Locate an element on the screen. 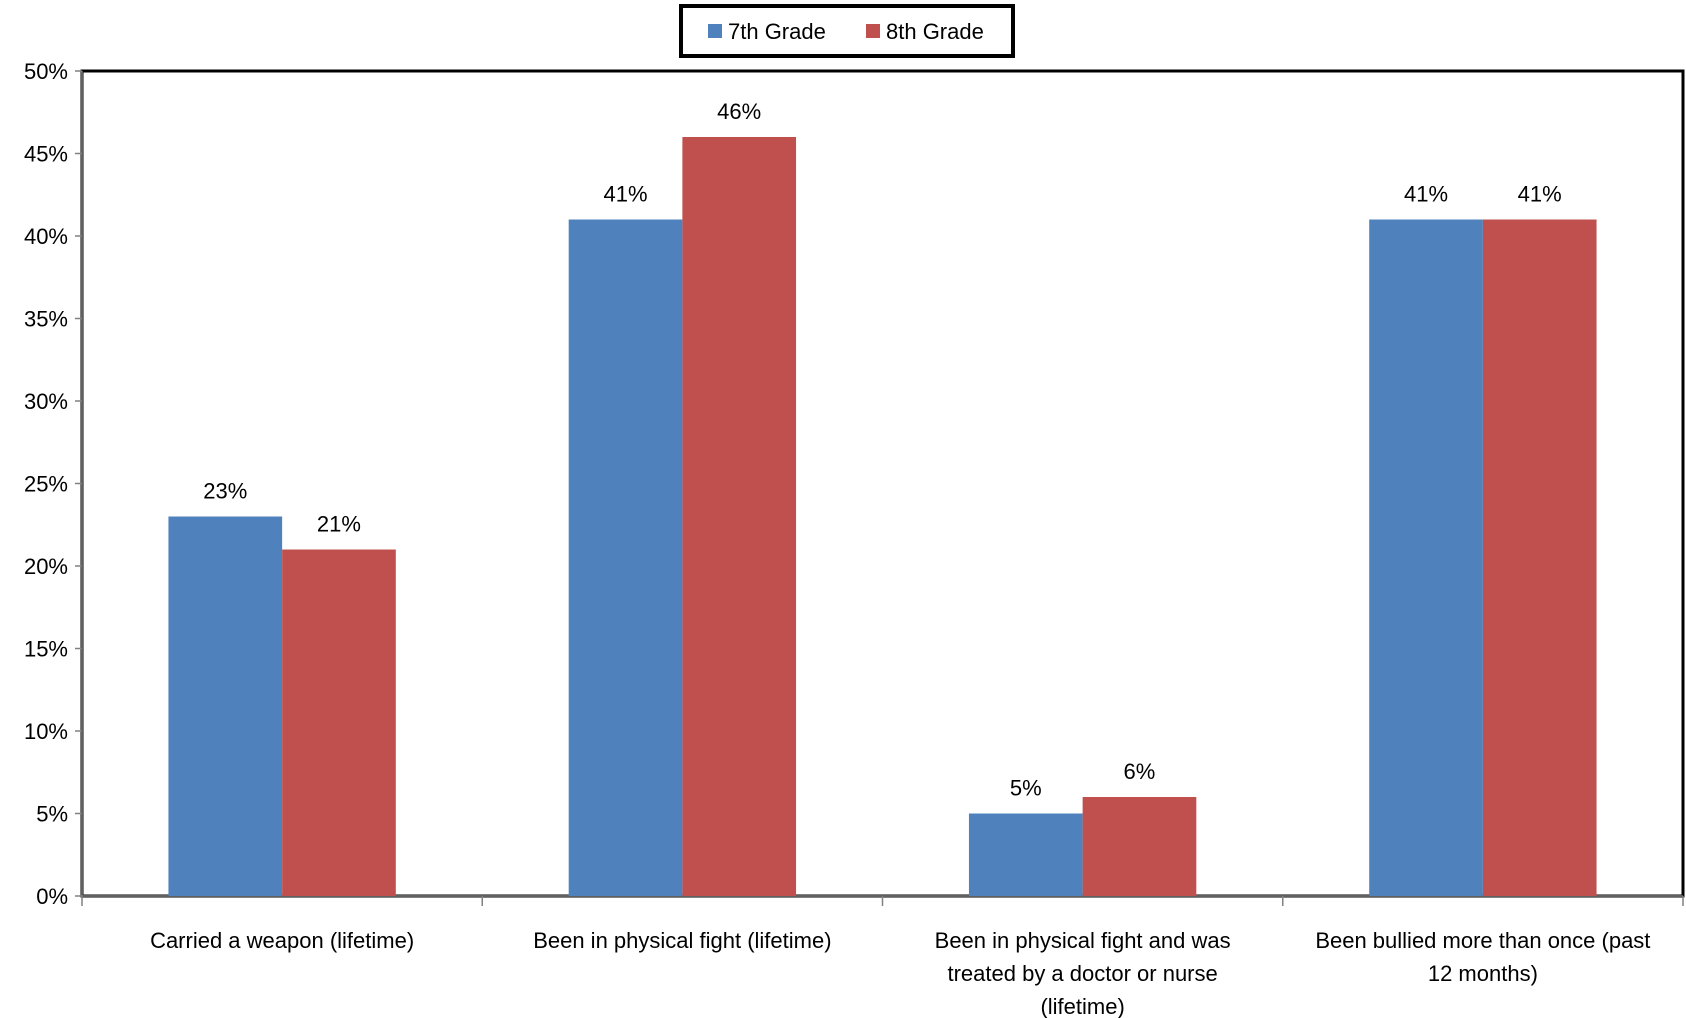  data-label-8th-grade-0: 21% is located at coordinates (339, 524).